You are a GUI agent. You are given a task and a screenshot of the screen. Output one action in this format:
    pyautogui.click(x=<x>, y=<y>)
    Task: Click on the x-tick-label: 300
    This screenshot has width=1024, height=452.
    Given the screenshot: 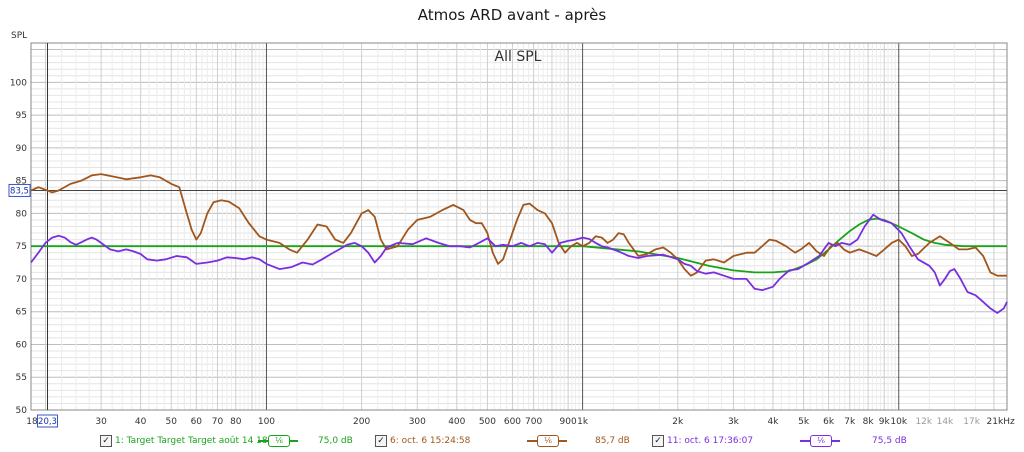 What is the action you would take?
    pyautogui.click(x=417, y=422)
    